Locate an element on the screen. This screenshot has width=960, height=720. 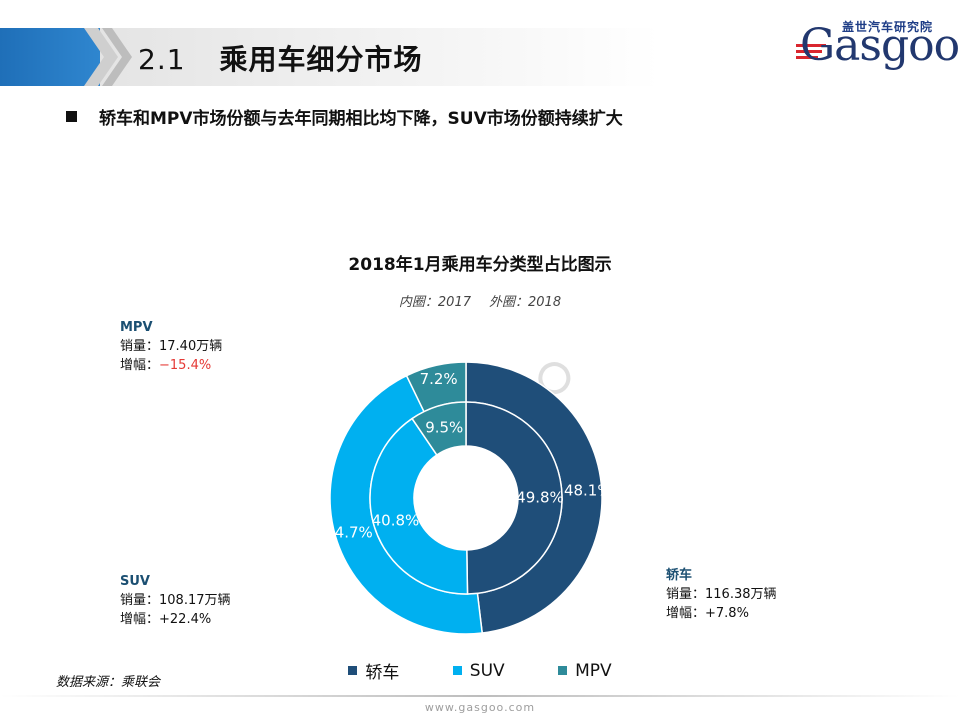
page-title: 2.1 乘用车细分市场 is located at coordinates (280, 58).